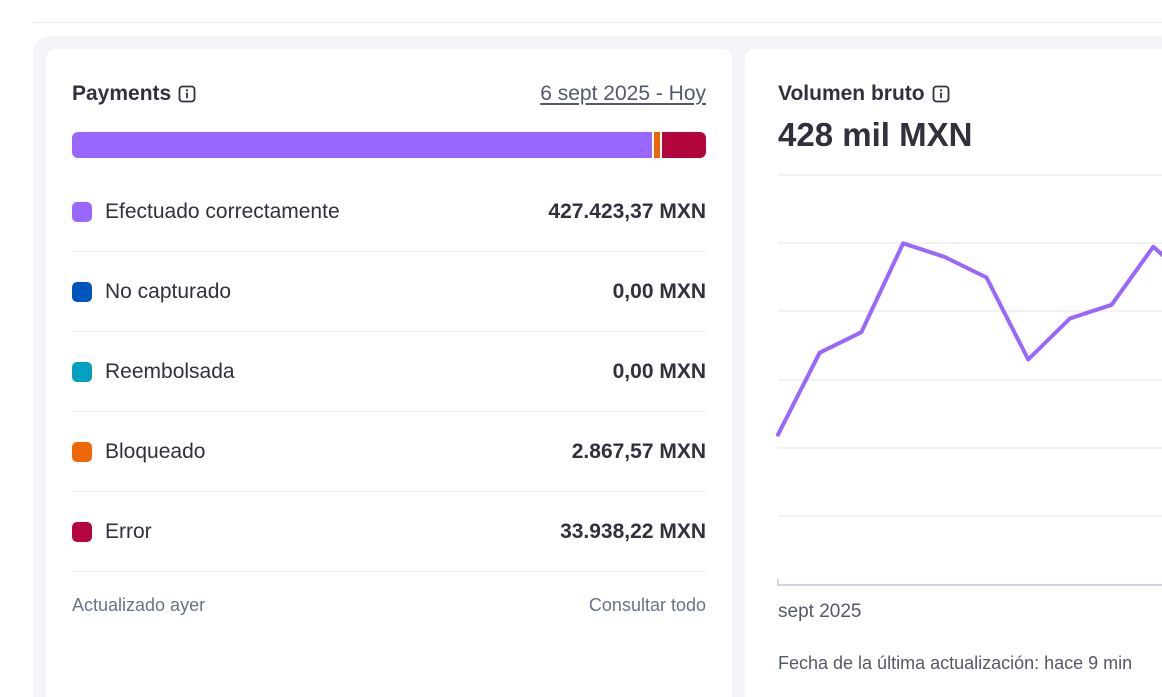 The height and width of the screenshot is (697, 1162). I want to click on status-row-failed: Error 33.938,22 MXN, so click(389, 532).